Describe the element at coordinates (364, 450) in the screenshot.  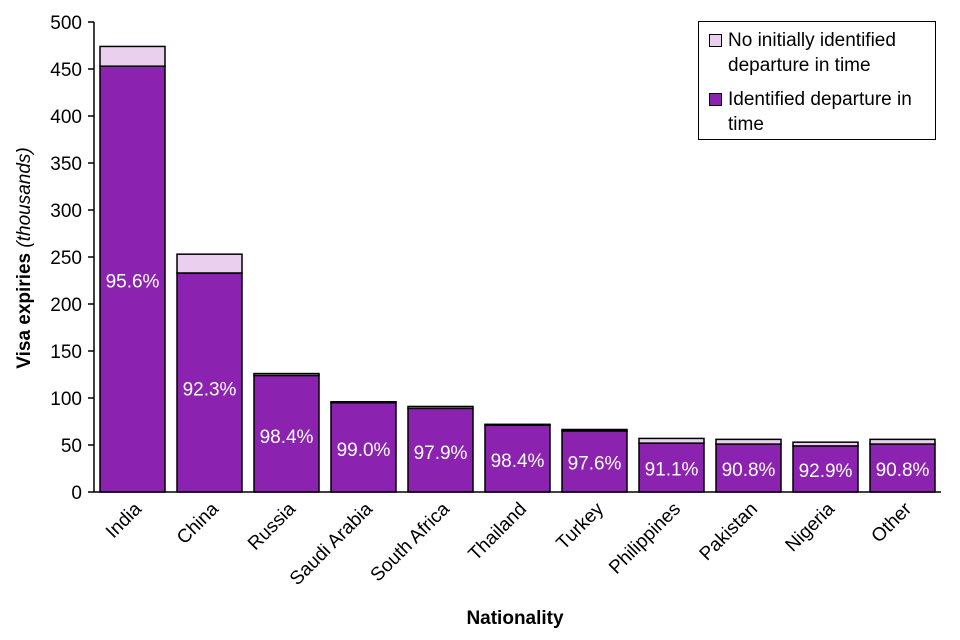
I see `bar-data-label: 99.0%` at that location.